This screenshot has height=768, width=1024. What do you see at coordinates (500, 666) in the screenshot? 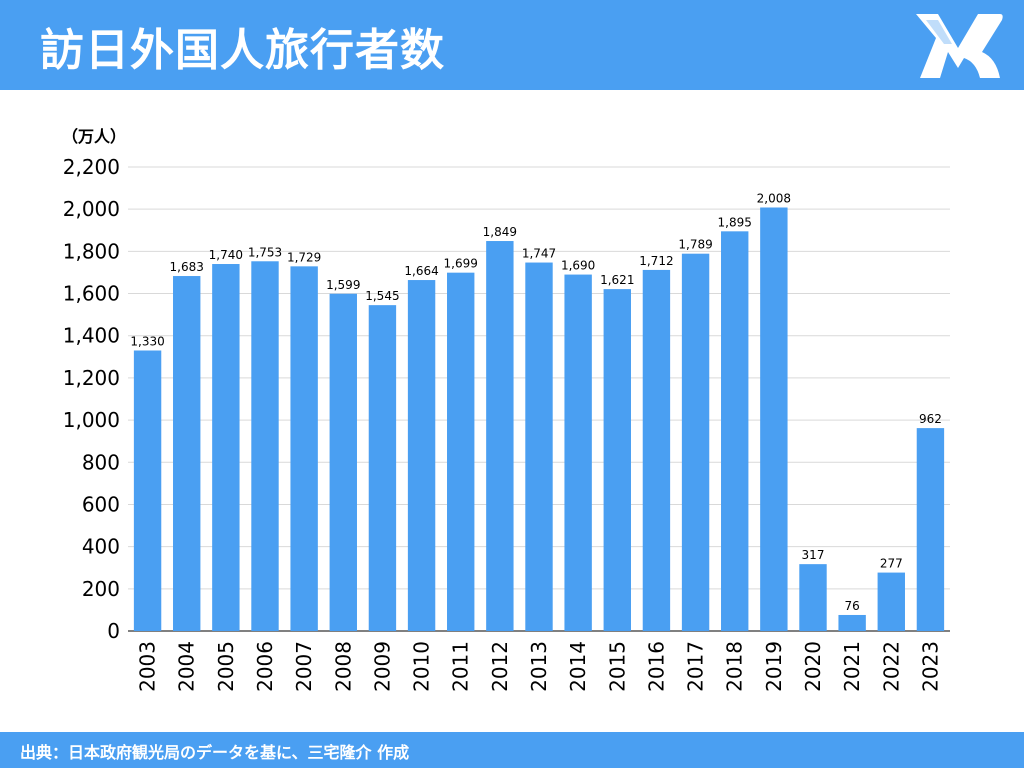
I see `x-tick-label: 2012` at bounding box center [500, 666].